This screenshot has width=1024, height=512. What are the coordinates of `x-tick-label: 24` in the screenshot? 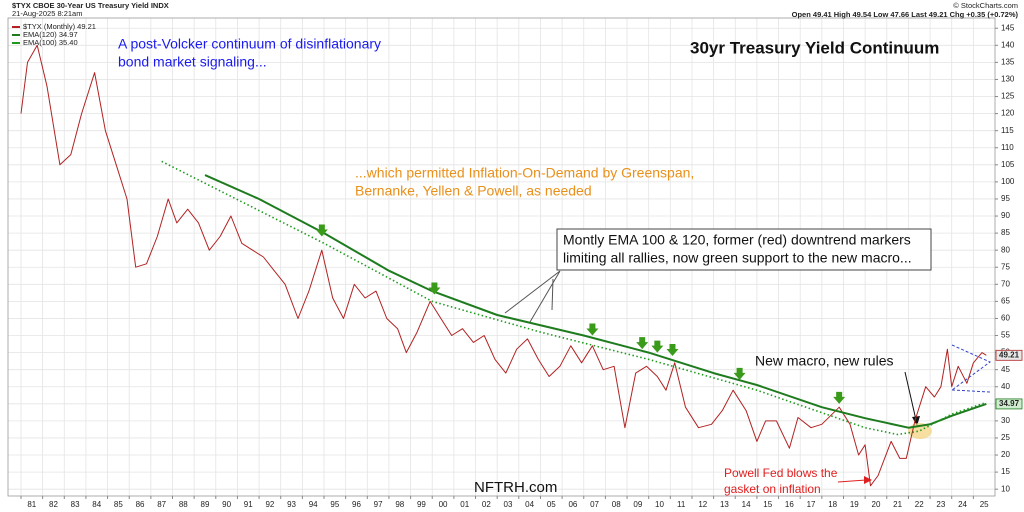 It's located at (962, 504).